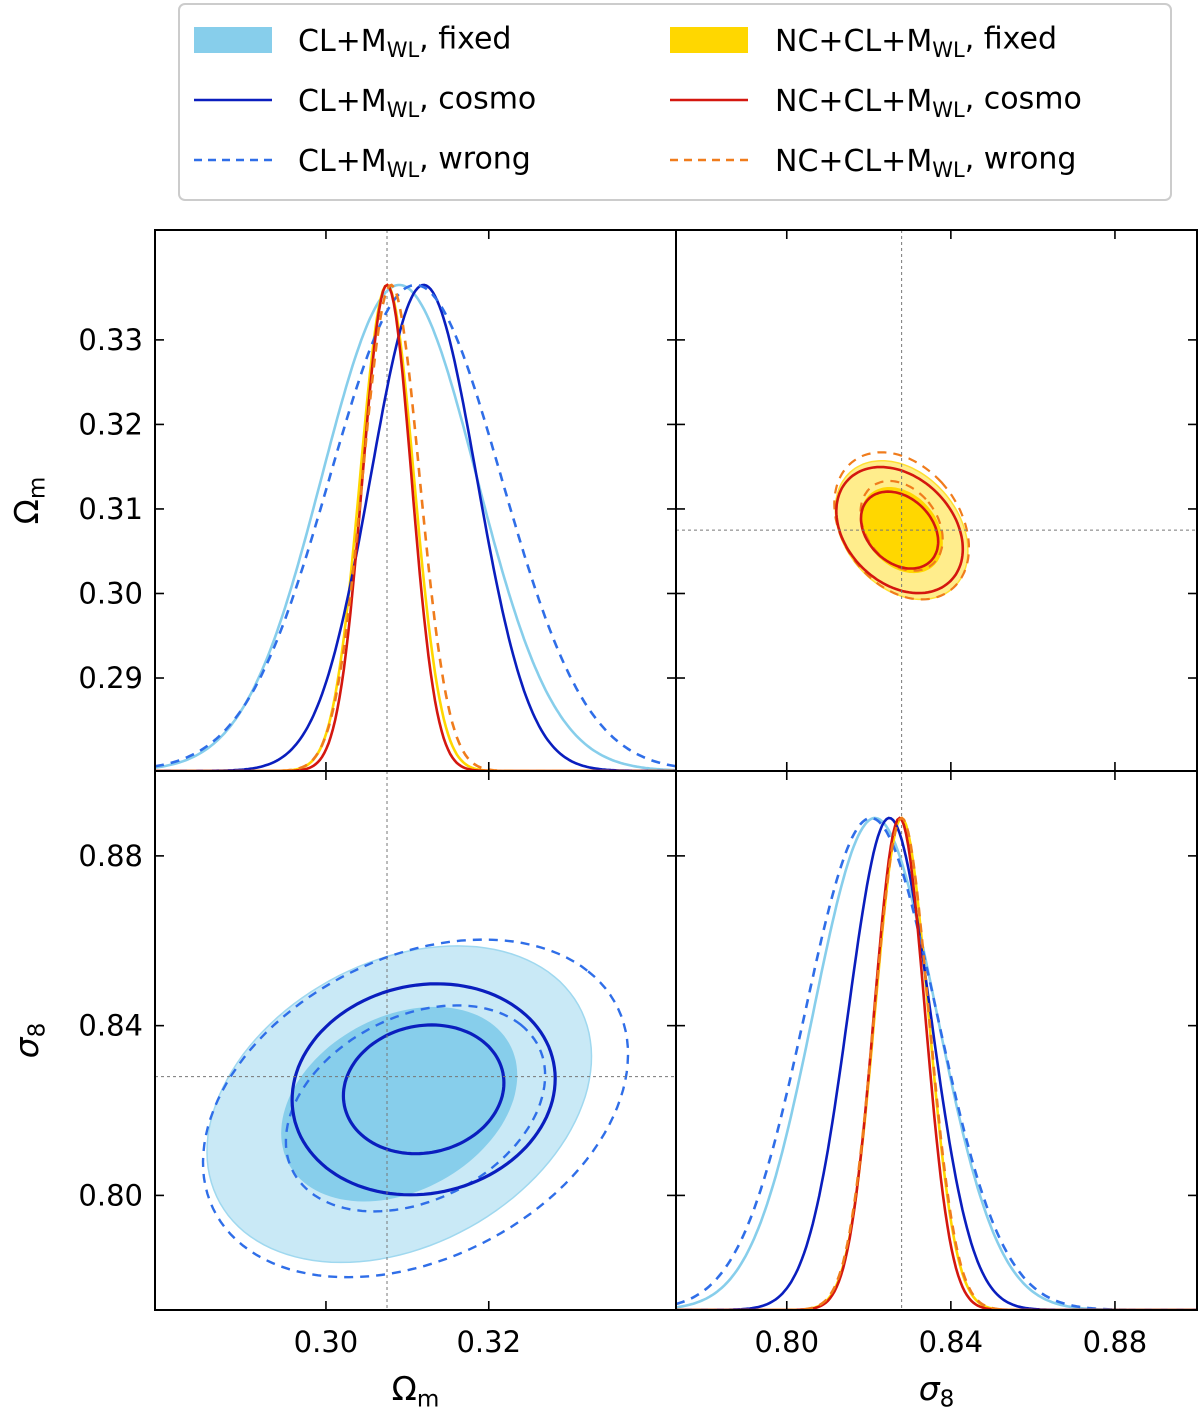  I want to click on legend-label-nc_fixed-main: NC+CL+M, so click(853, 41).